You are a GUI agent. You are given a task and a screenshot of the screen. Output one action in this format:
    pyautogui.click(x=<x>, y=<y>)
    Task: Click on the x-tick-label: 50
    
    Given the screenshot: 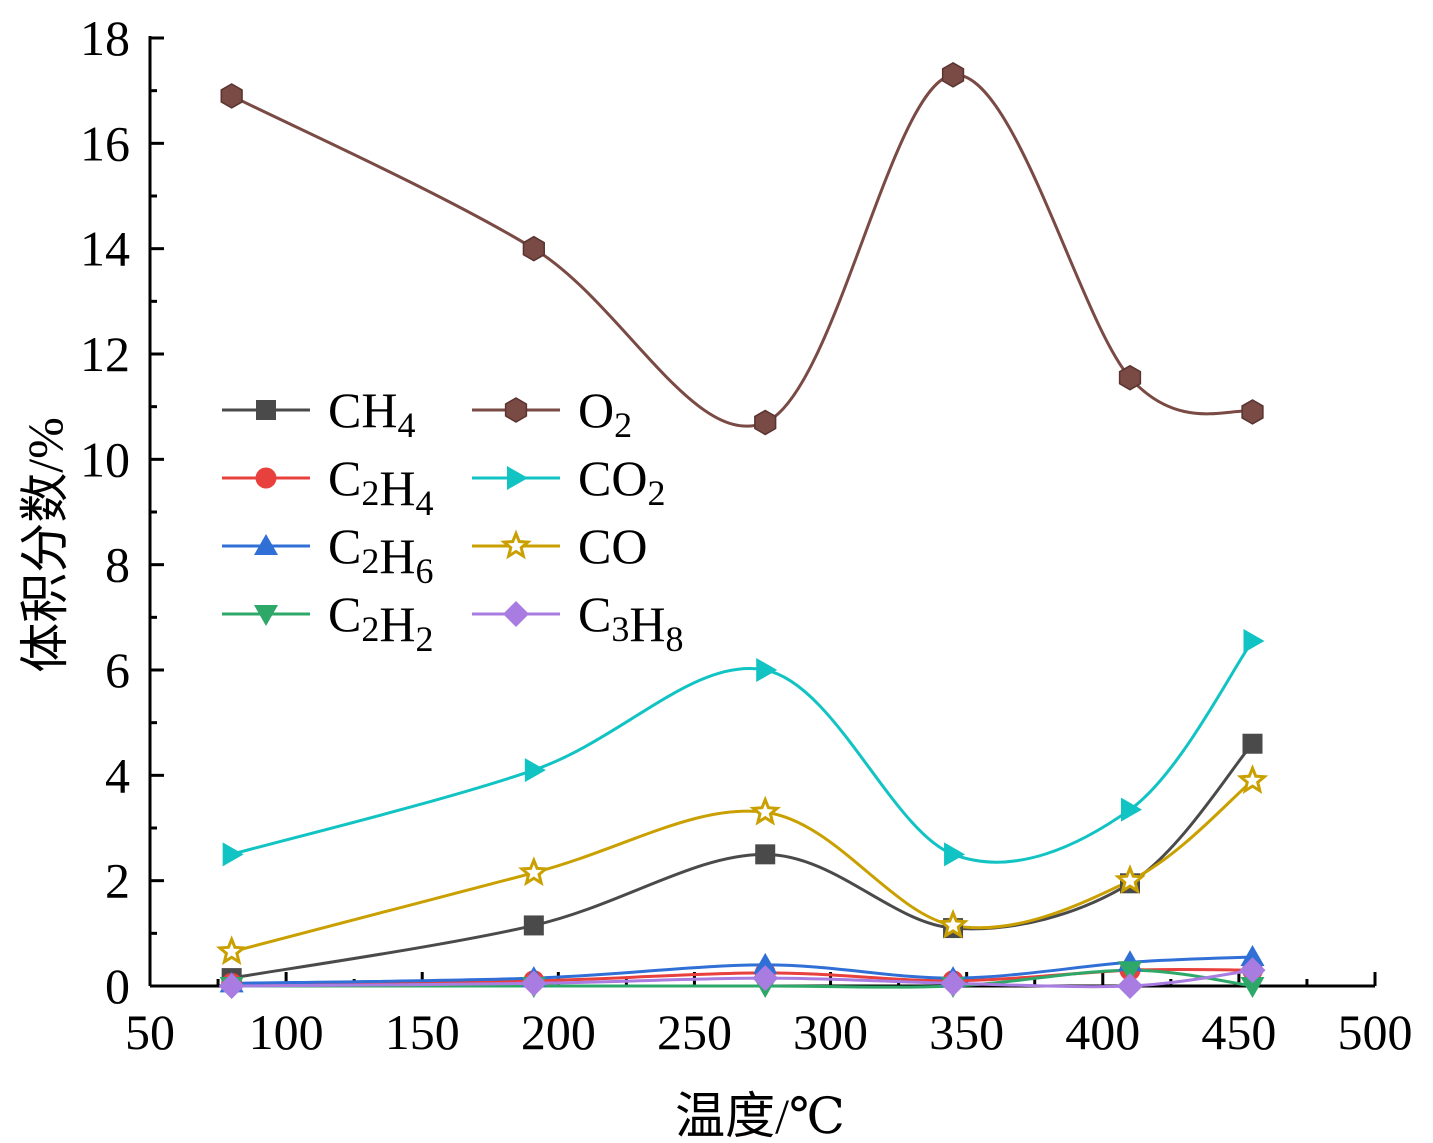 What is the action you would take?
    pyautogui.click(x=150, y=1032)
    